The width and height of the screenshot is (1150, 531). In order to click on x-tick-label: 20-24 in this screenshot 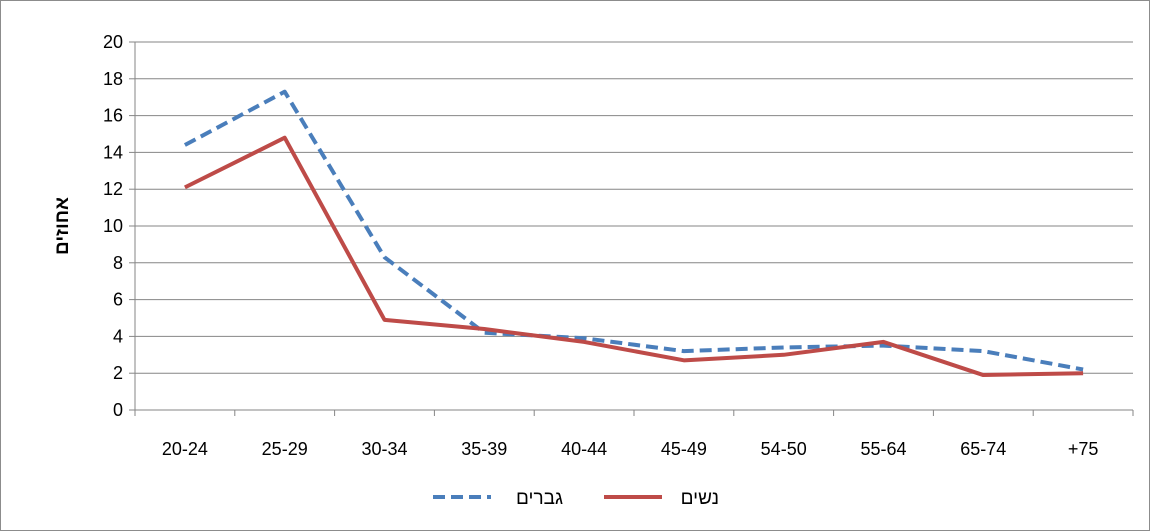, I will do `click(185, 449)`.